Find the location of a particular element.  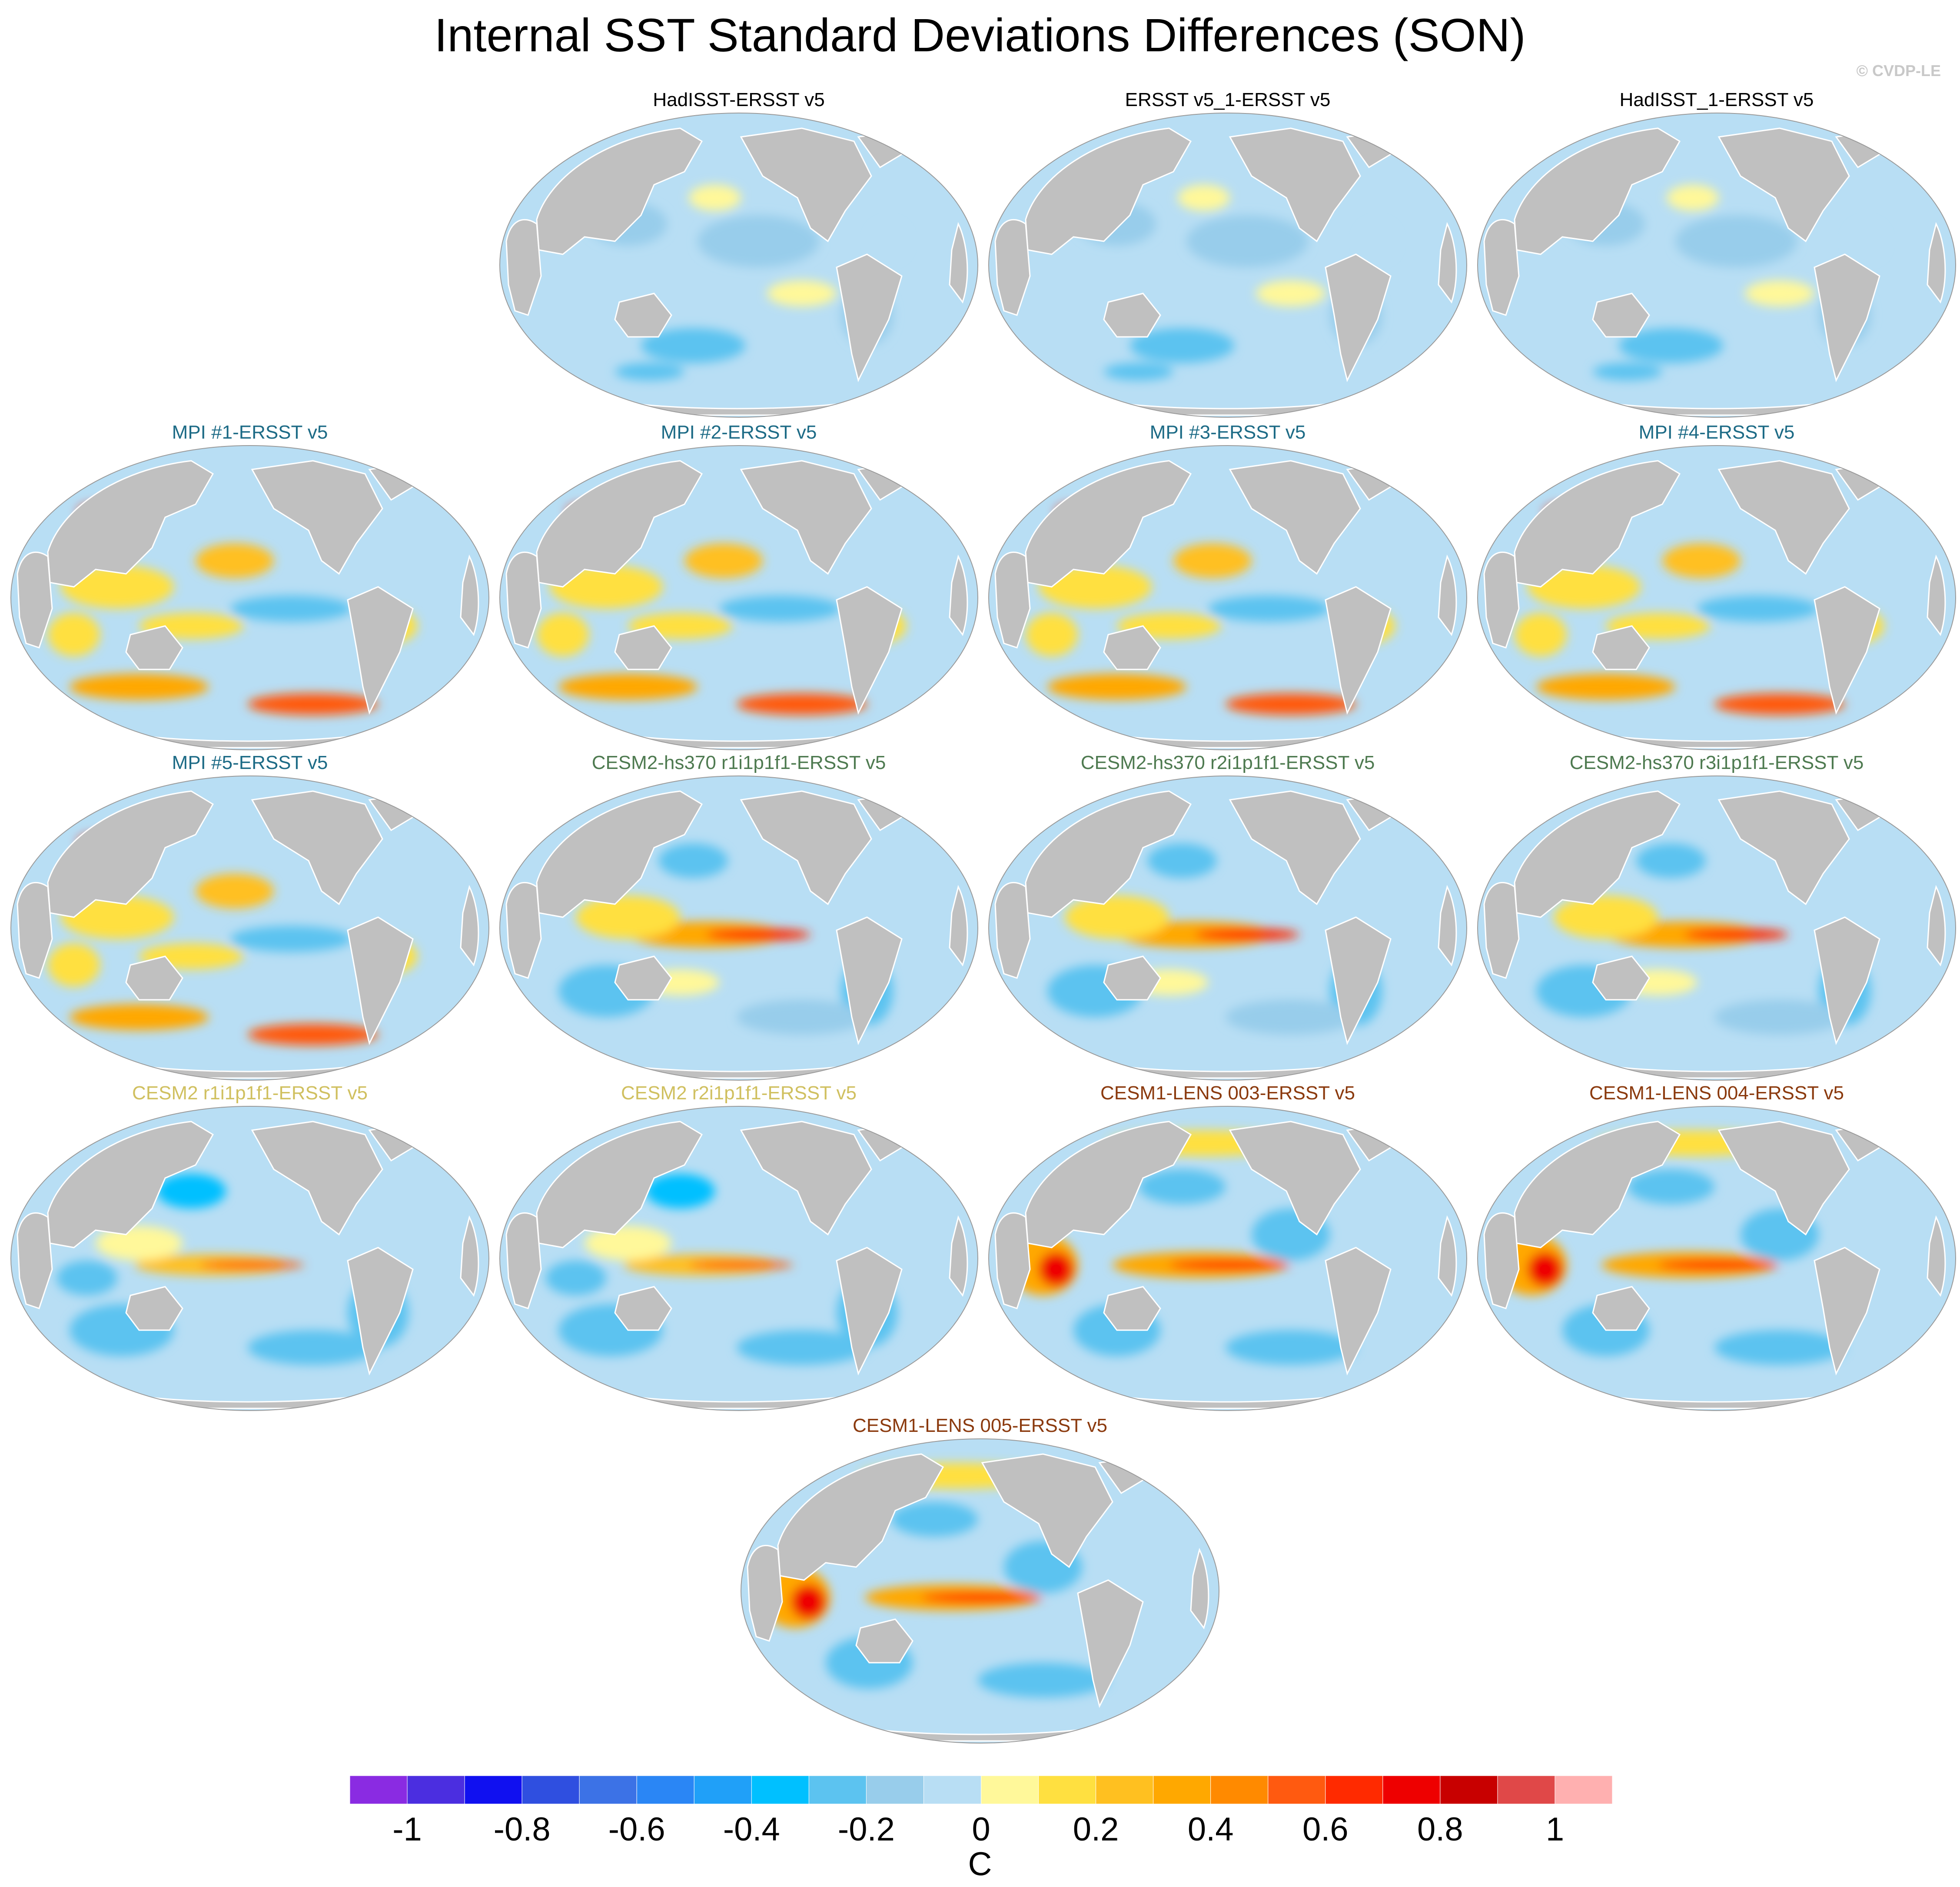

panel-title: MPI #5-ERSST v5 is located at coordinates (250, 762).